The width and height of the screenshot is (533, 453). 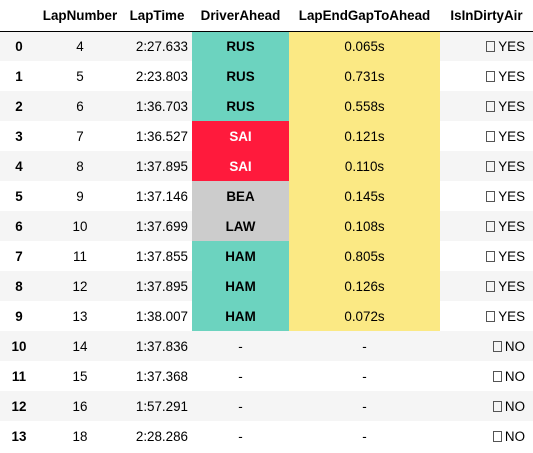 I want to click on row-index: 0, so click(x=19, y=46).